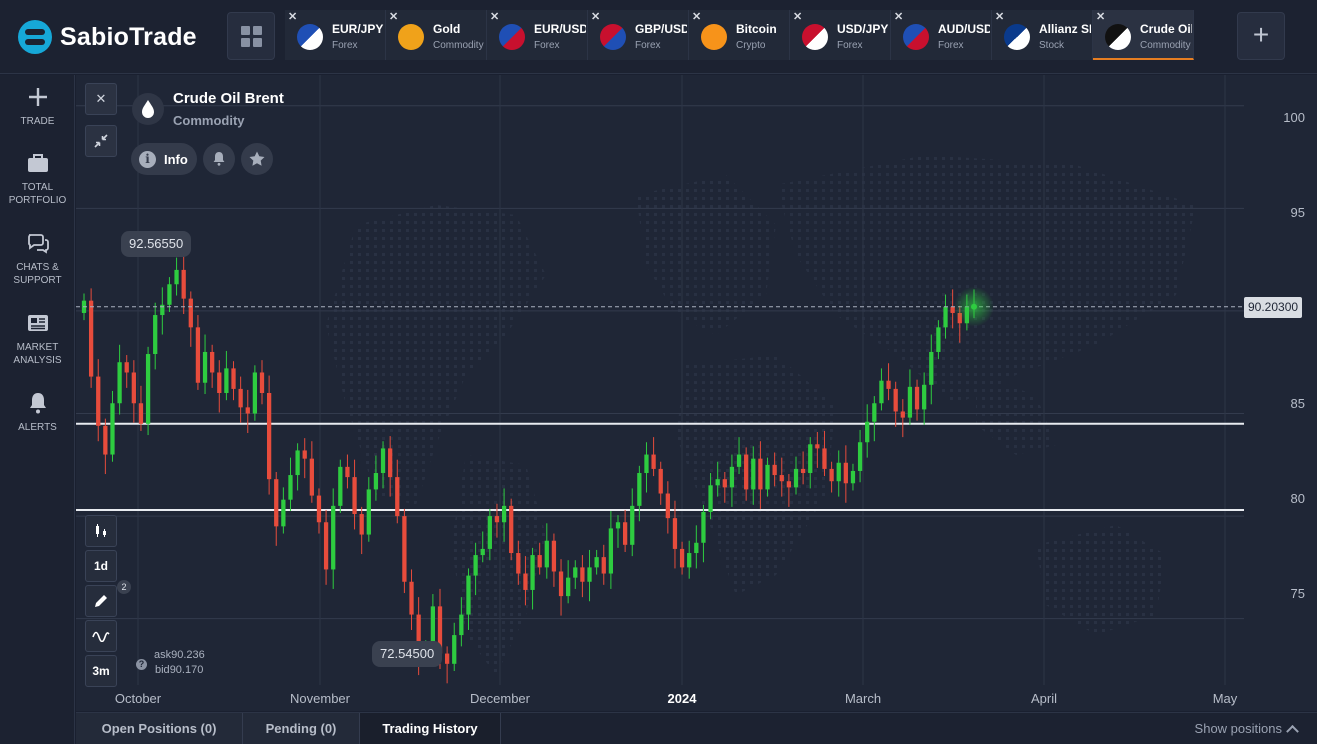  I want to click on tab-pending: Pending (0), so click(301, 728).